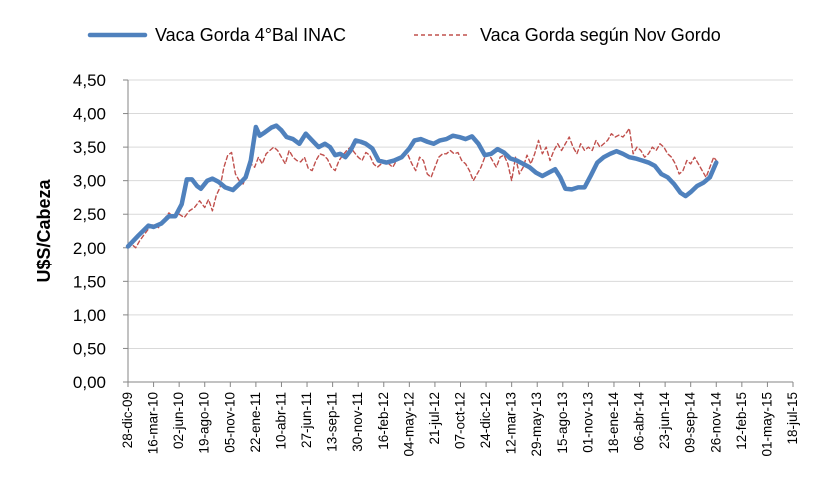  Describe the element at coordinates (587, 422) in the screenshot. I see `x-tick-label: 01-nov-13` at that location.